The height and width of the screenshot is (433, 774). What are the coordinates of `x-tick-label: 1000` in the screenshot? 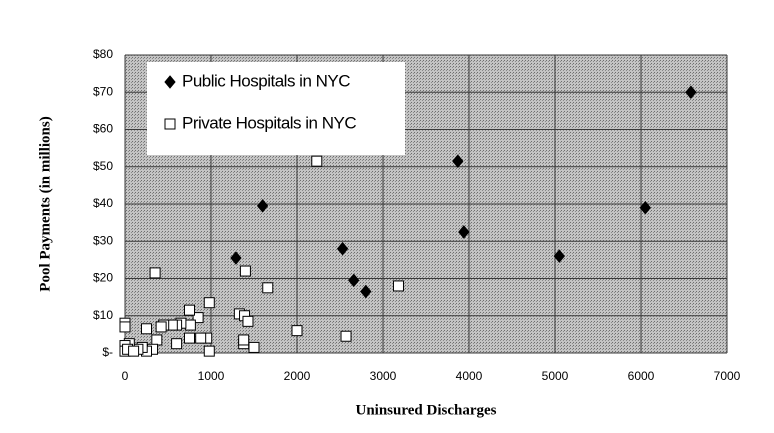 It's located at (211, 376).